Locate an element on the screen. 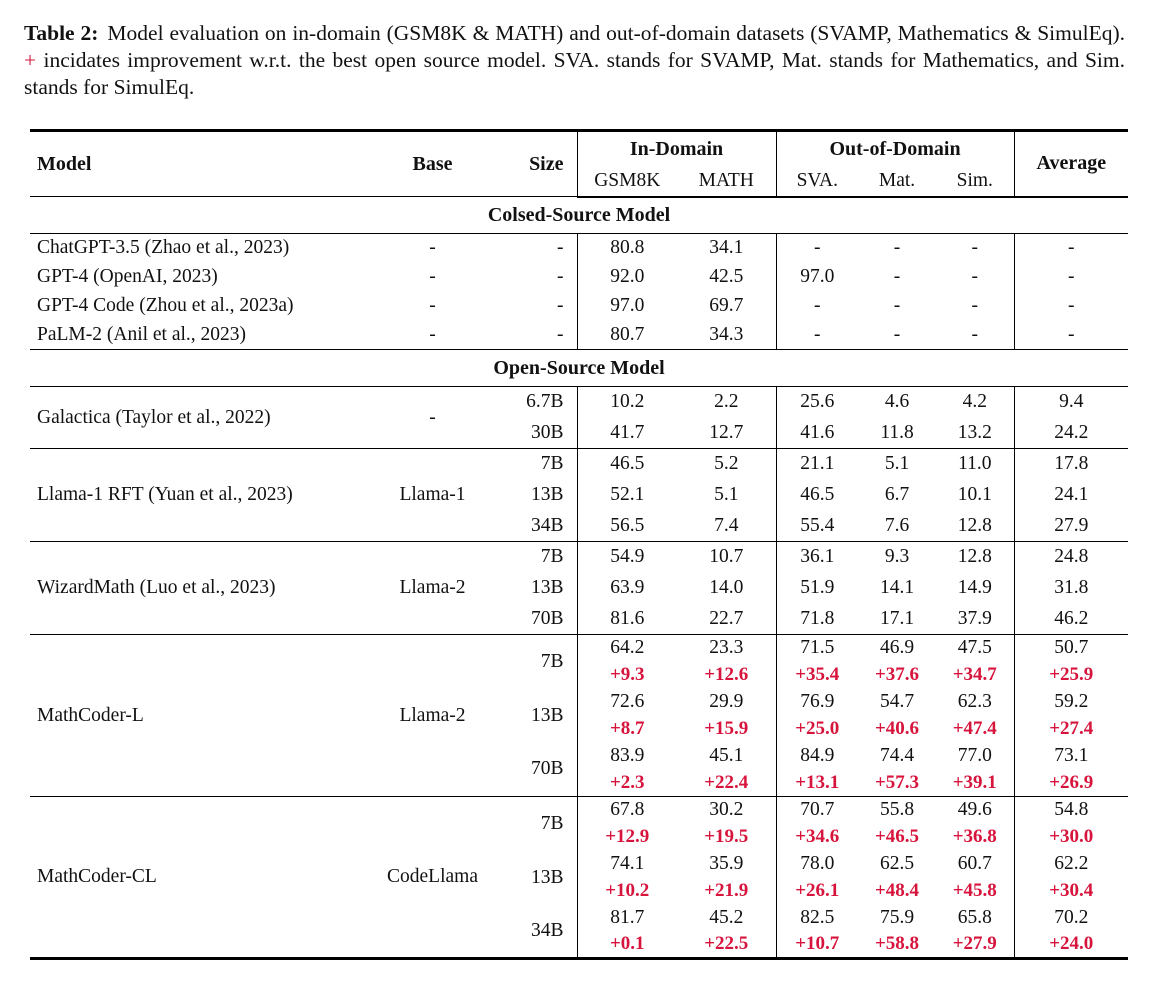  improvement-cell: +10.2 is located at coordinates (626, 891).